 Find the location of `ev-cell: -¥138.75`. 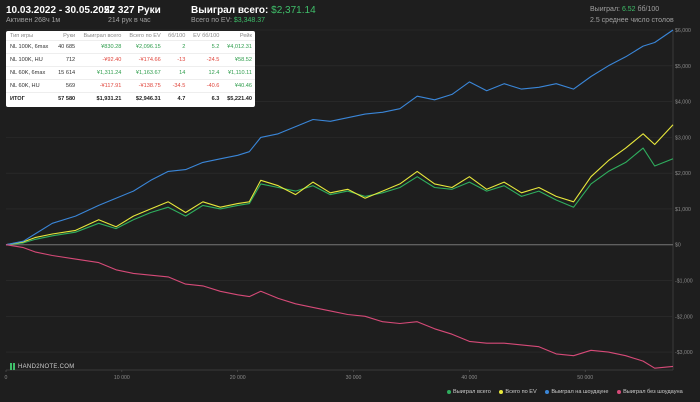

ev-cell: -¥138.75 is located at coordinates (144, 86).